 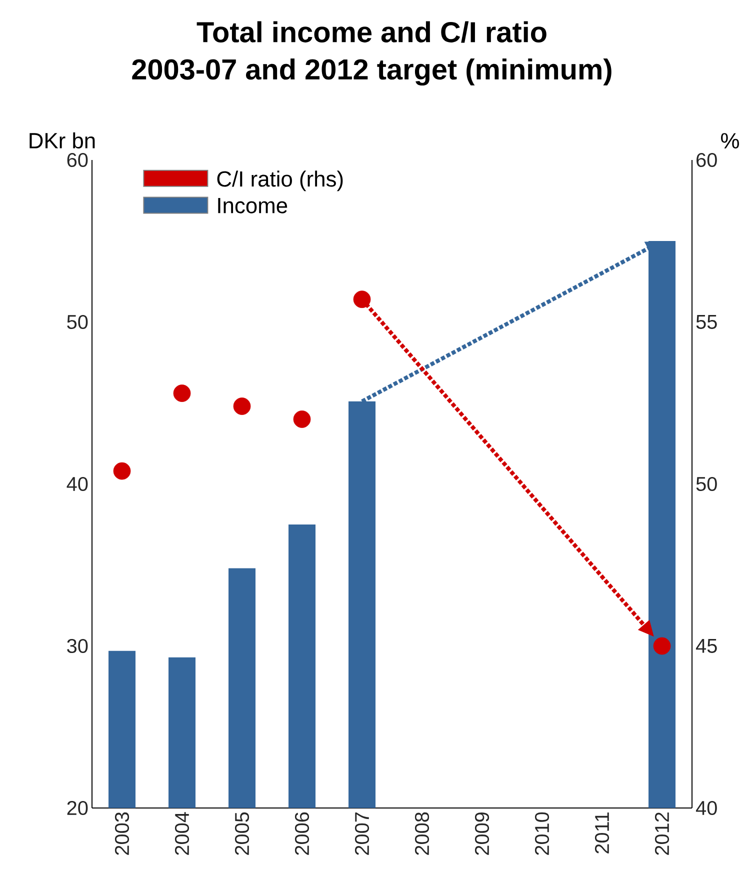 What do you see at coordinates (706, 484) in the screenshot?
I see `y2-tick-label: 50` at bounding box center [706, 484].